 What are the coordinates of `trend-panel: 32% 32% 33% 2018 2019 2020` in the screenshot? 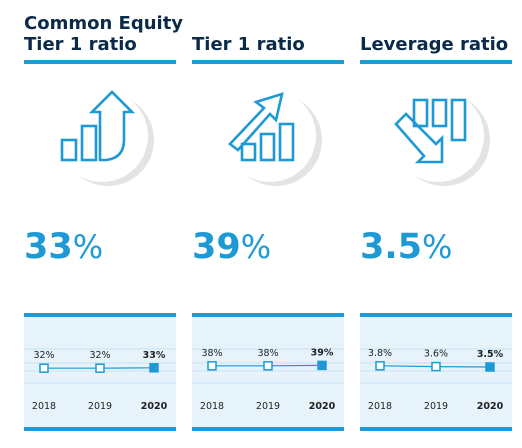 It's located at (100, 372).